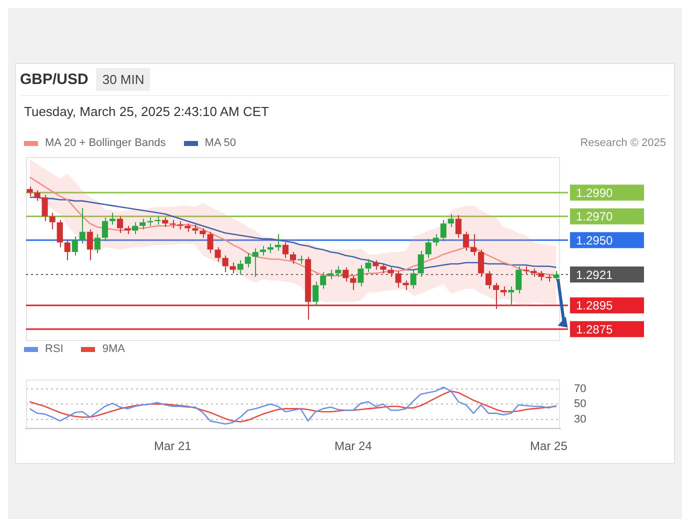 Image resolution: width=690 pixels, height=527 pixels. Describe the element at coordinates (123, 79) in the screenshot. I see `chart-subtitle: 30 MIN` at that location.